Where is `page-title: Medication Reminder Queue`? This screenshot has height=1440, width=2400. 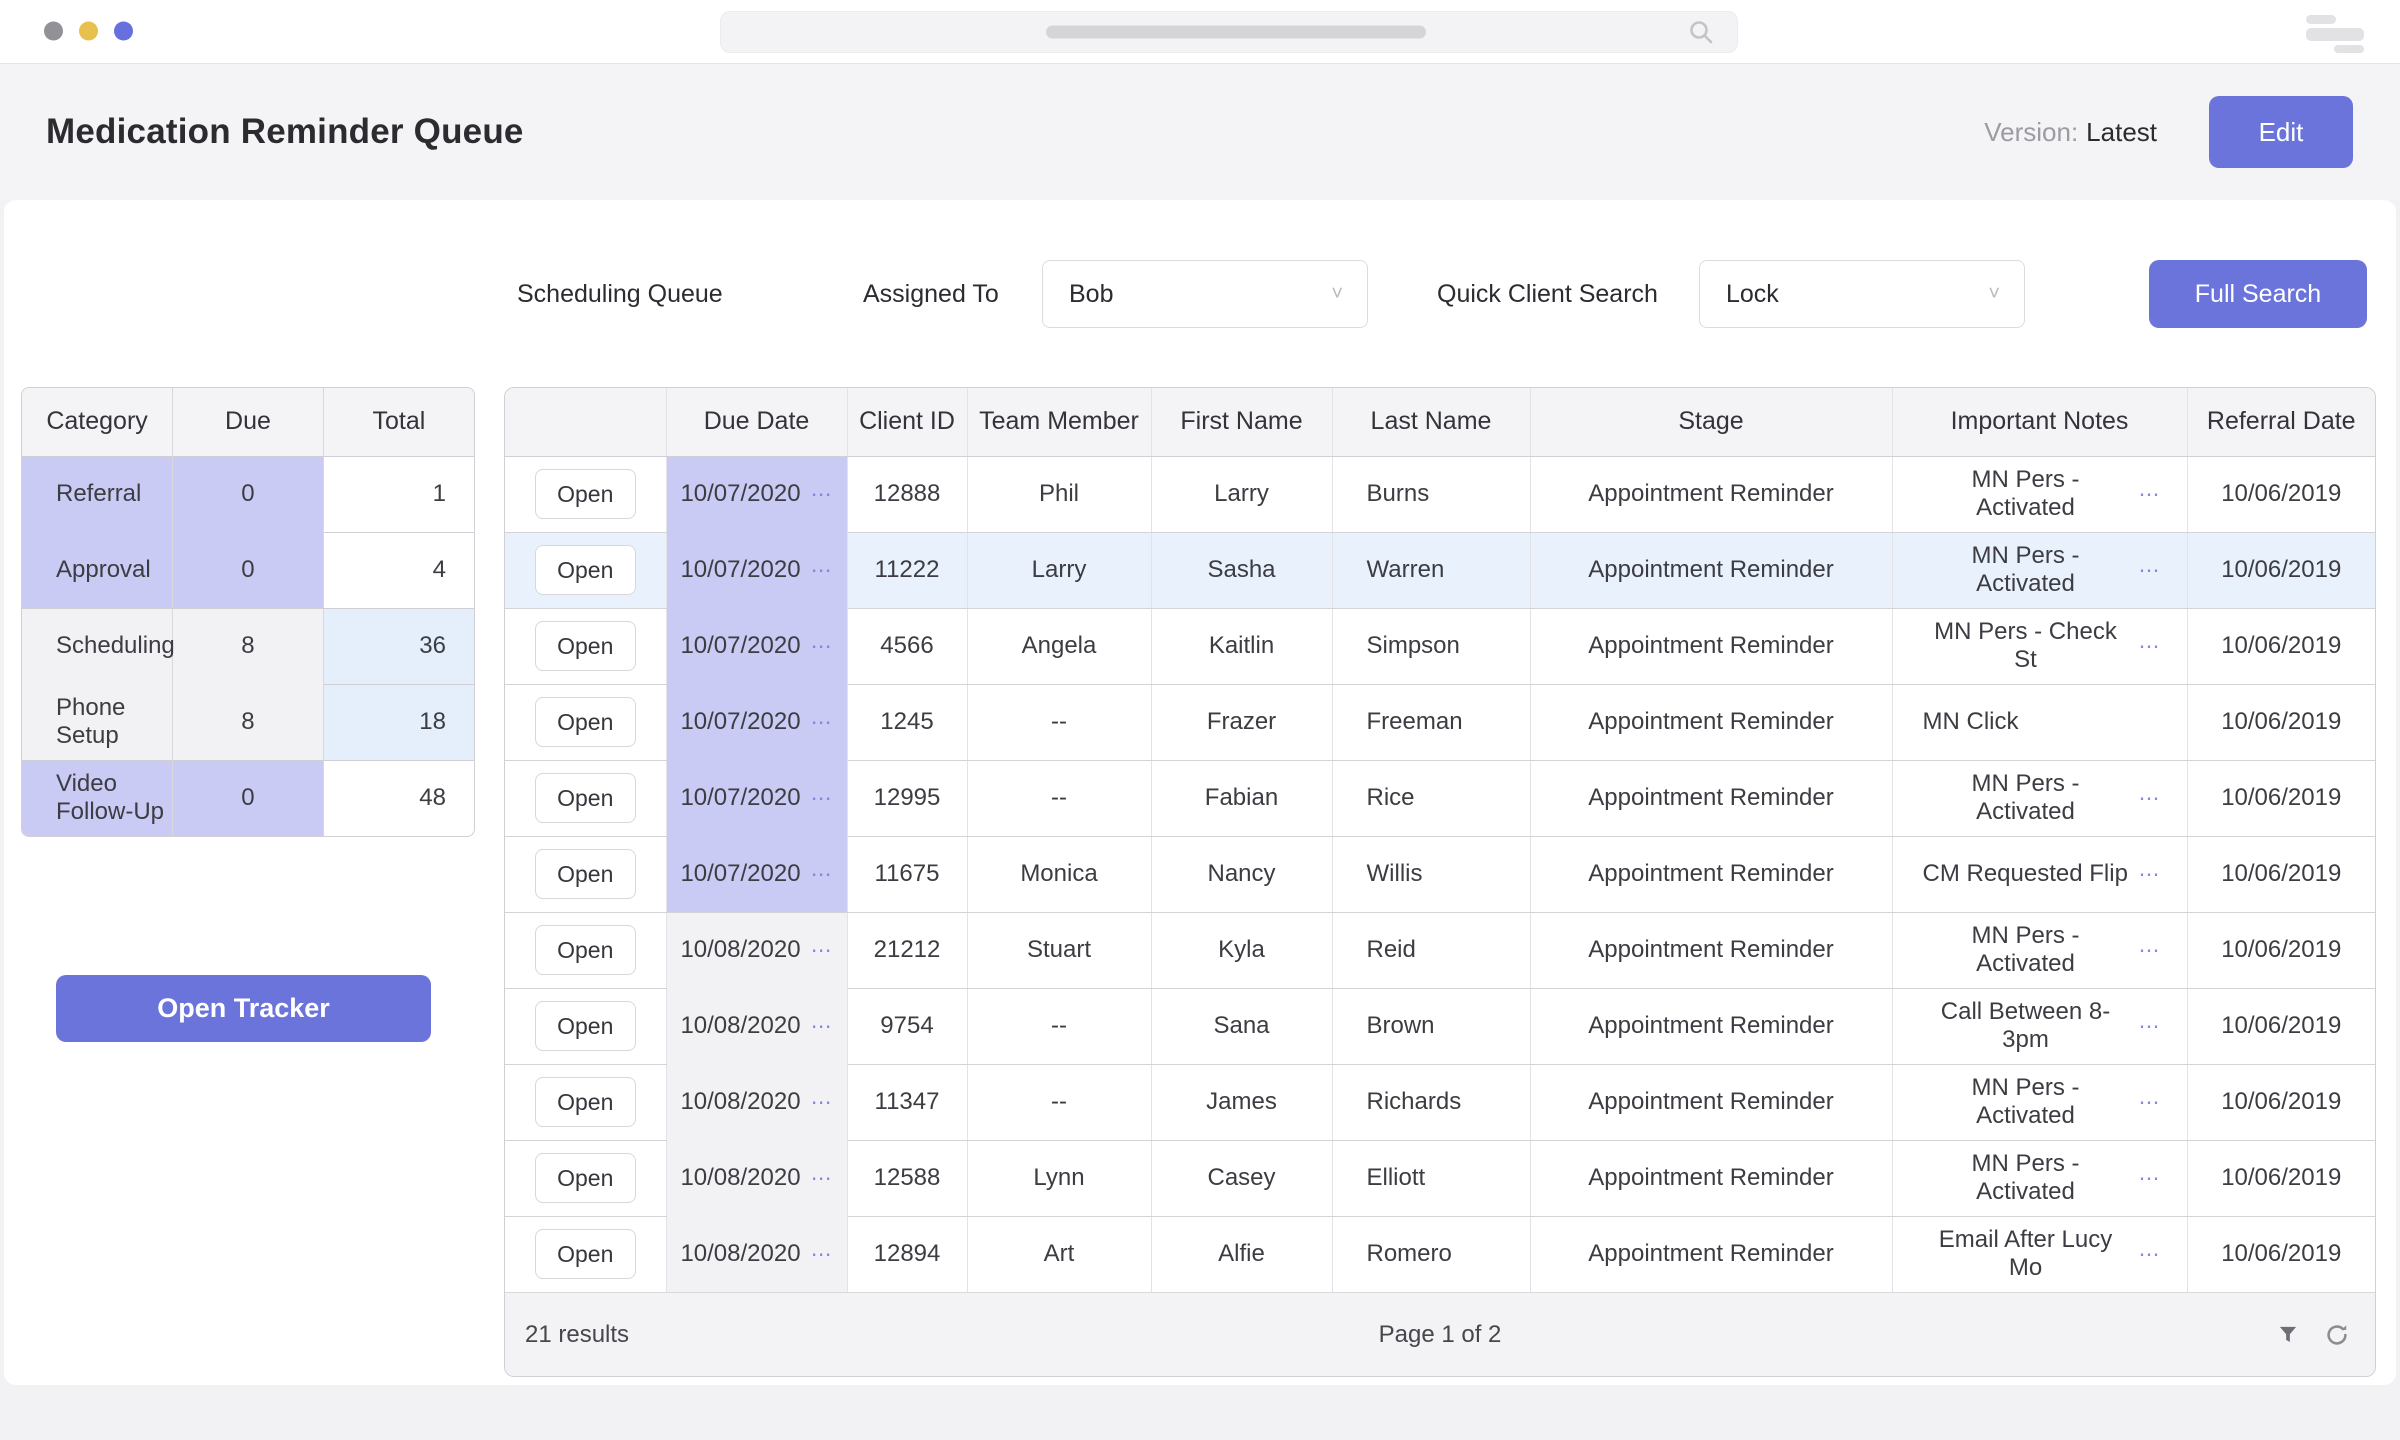
page-title: Medication Reminder Queue is located at coordinates (285, 131).